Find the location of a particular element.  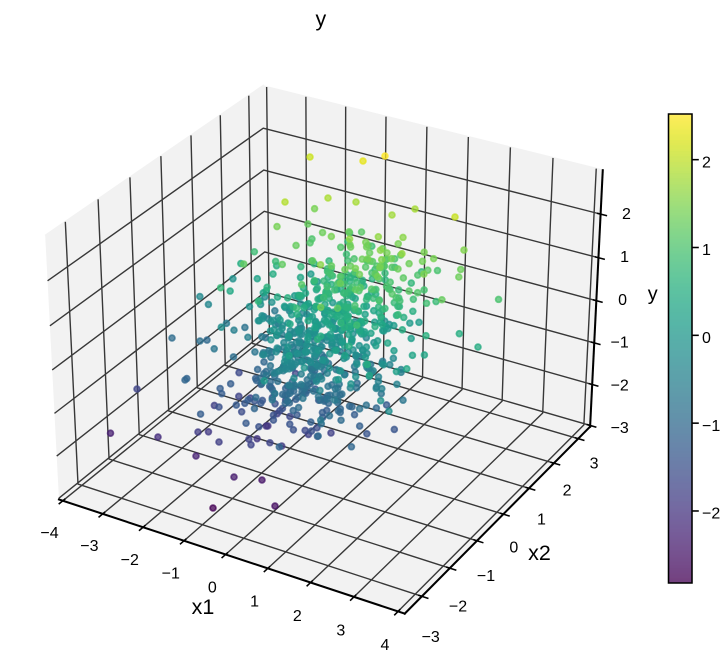

svg-text: −4 is located at coordinates (49, 533).